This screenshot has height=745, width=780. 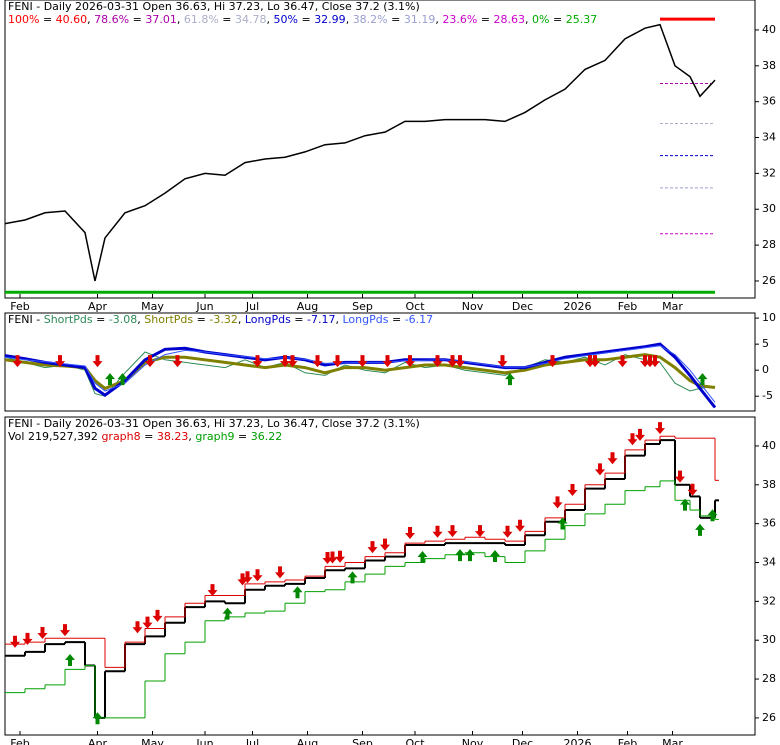 What do you see at coordinates (24, 319) in the screenshot?
I see `legend-text: FENI -` at bounding box center [24, 319].